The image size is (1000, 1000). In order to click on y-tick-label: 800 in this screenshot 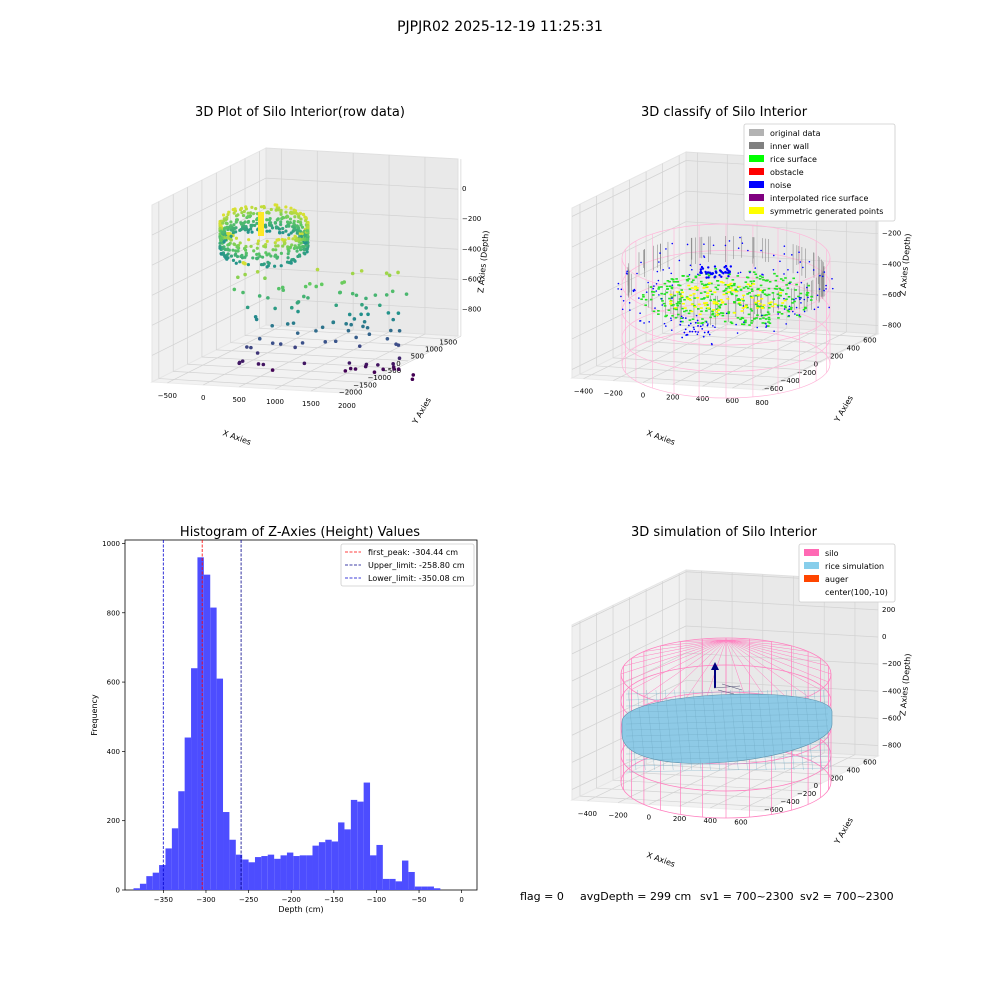, I will do `click(113, 613)`.